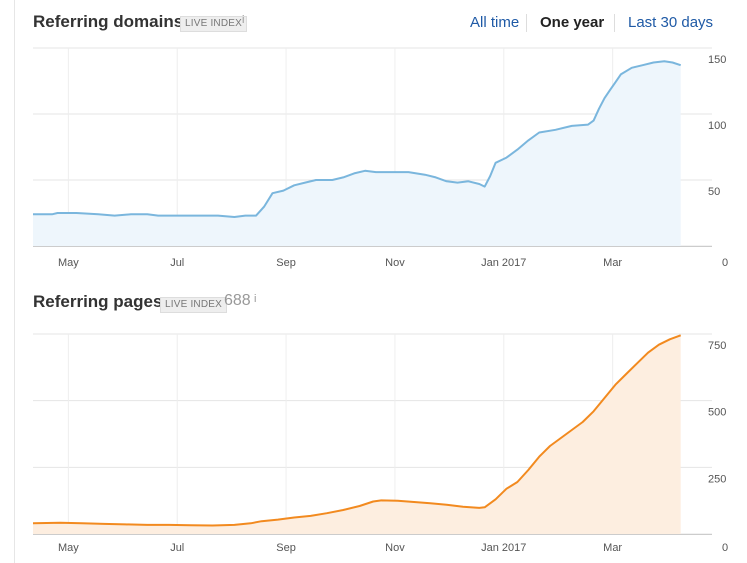 The image size is (747, 563). Describe the element at coordinates (495, 22) in the screenshot. I see `range-all-time: All time` at that location.